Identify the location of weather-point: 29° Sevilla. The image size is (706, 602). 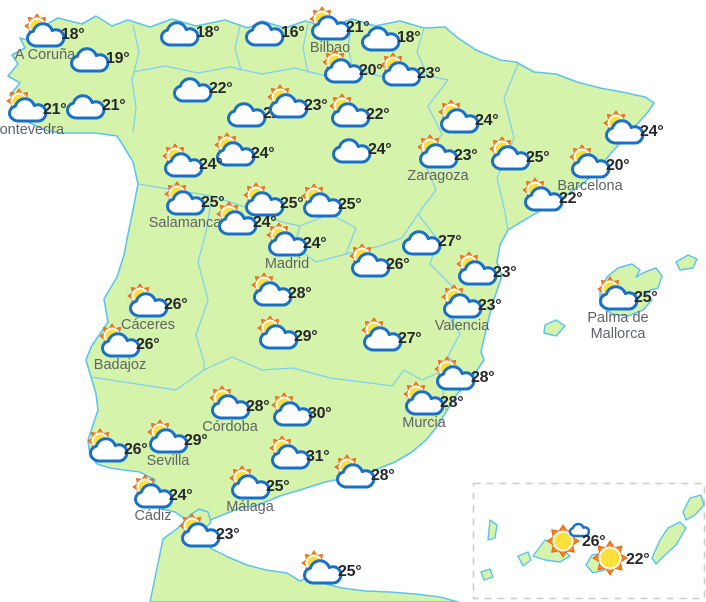
(176, 444).